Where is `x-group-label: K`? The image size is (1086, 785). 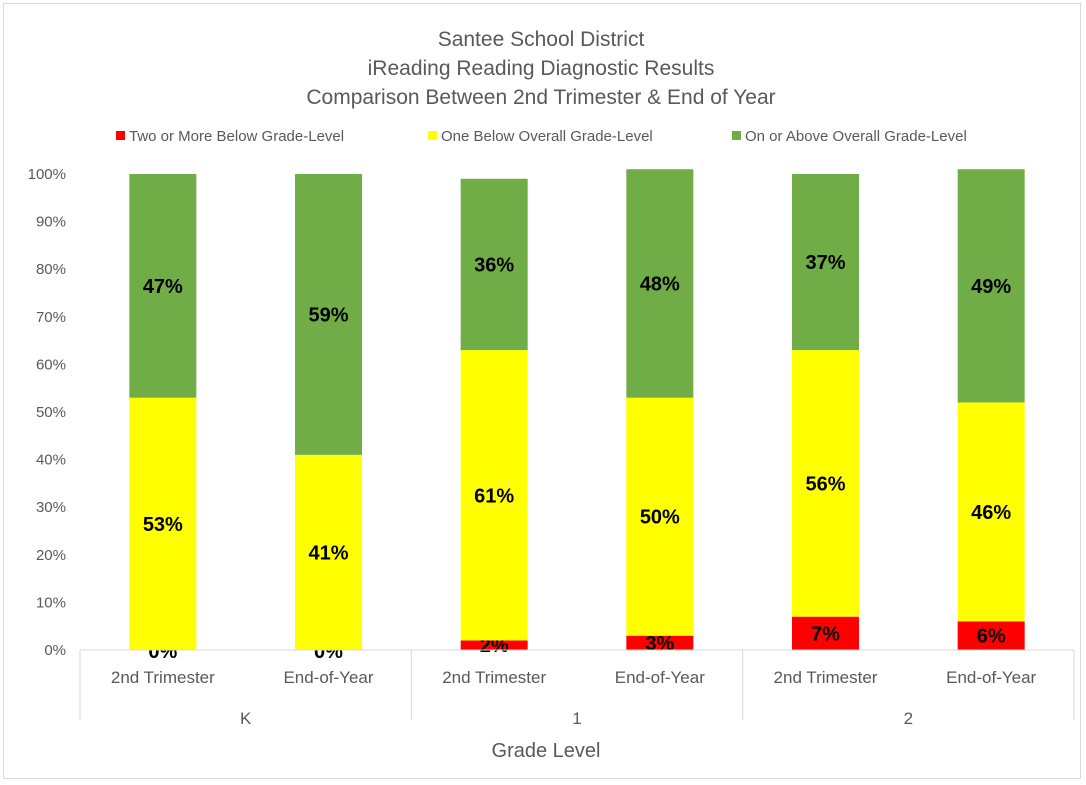 x-group-label: K is located at coordinates (246, 718).